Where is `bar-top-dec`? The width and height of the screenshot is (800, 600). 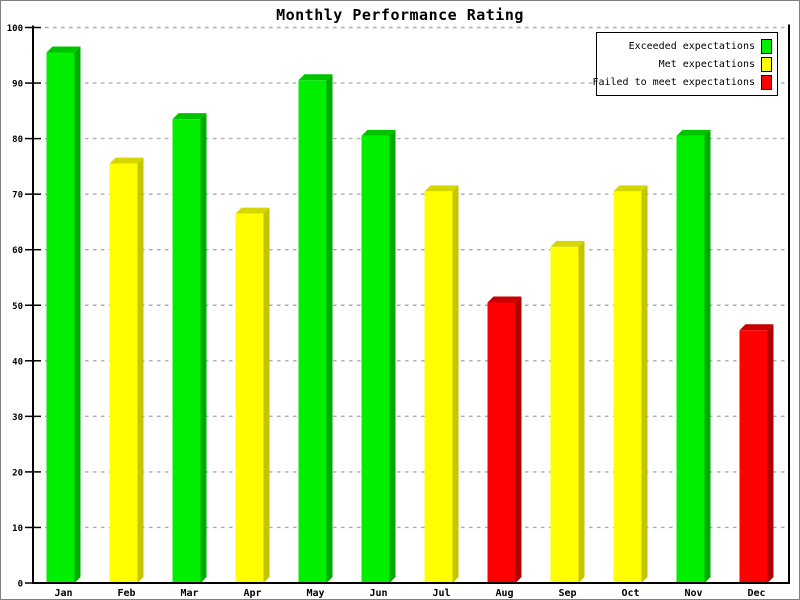
bar-top-dec is located at coordinates (756, 327).